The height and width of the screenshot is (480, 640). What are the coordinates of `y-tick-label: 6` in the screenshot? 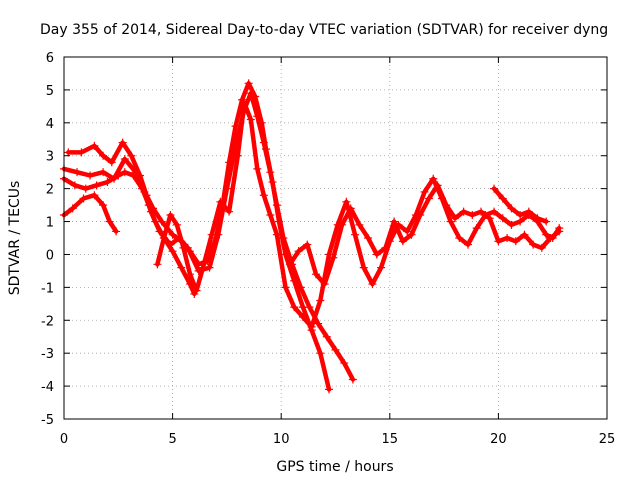 It's located at (50, 58).